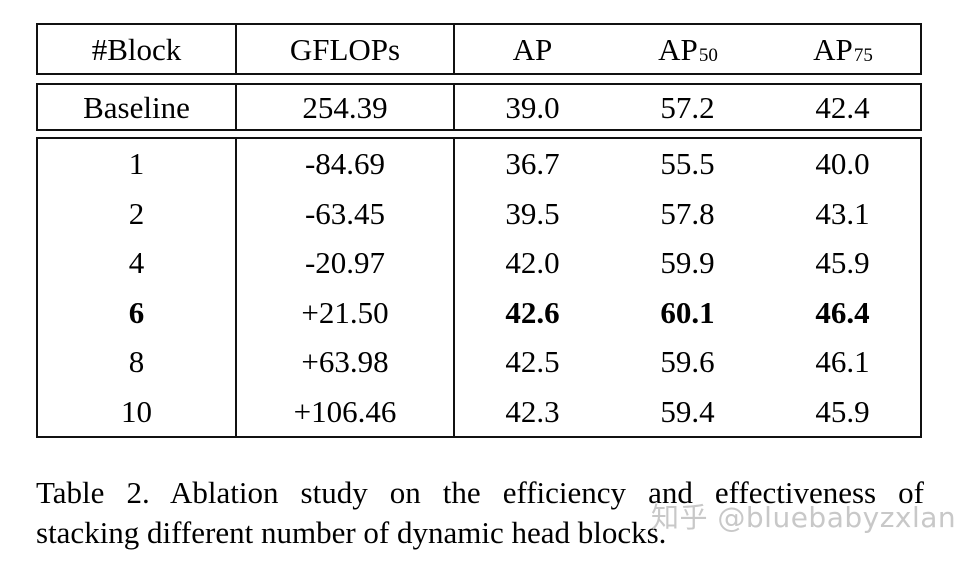 The height and width of the screenshot is (566, 968). Describe the element at coordinates (137, 213) in the screenshot. I see `cell-block: 2` at that location.